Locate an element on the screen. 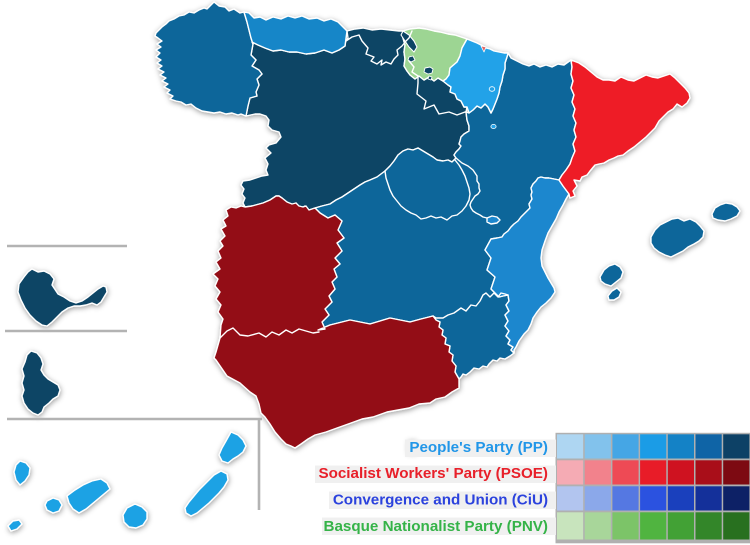  svg-text:Socialist Workers' Party (PSOE: Socialist Workers' Party (PSOE) is located at coordinates (433, 473).